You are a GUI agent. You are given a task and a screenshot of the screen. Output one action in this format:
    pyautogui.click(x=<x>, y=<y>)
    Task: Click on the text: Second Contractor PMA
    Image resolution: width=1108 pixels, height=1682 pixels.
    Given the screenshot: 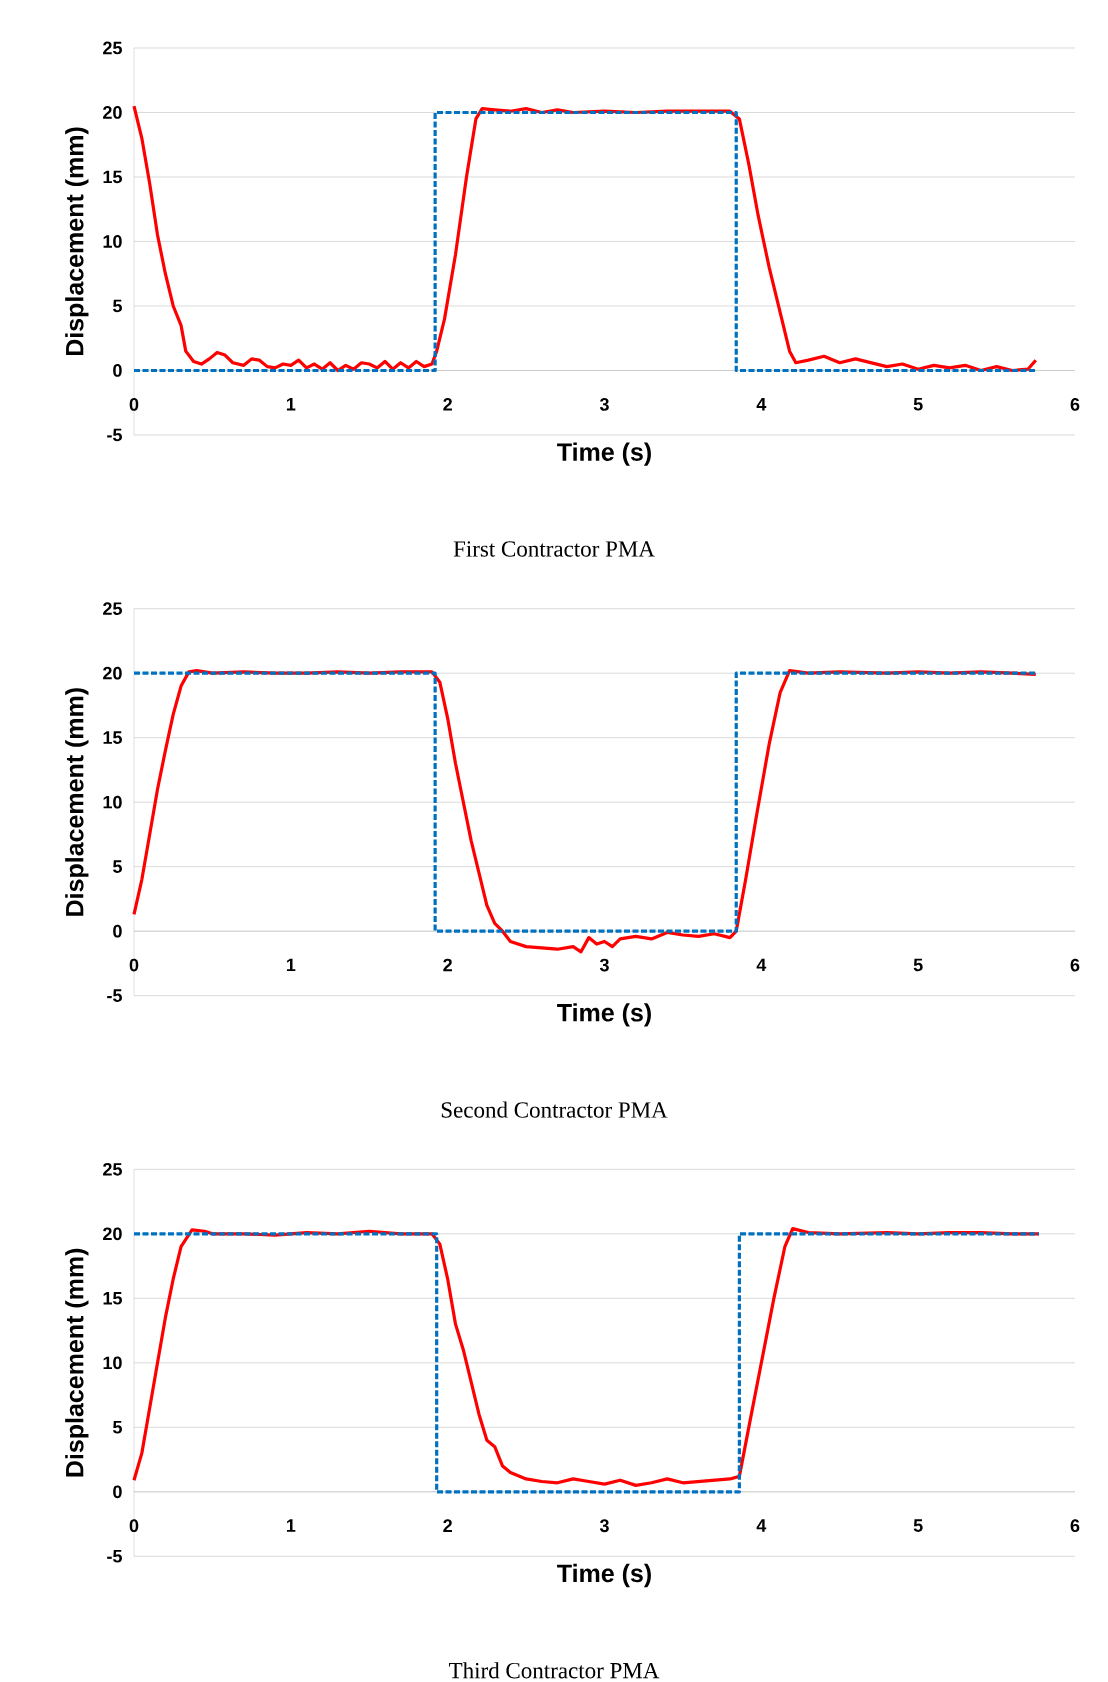 What is the action you would take?
    pyautogui.click(x=554, y=1109)
    